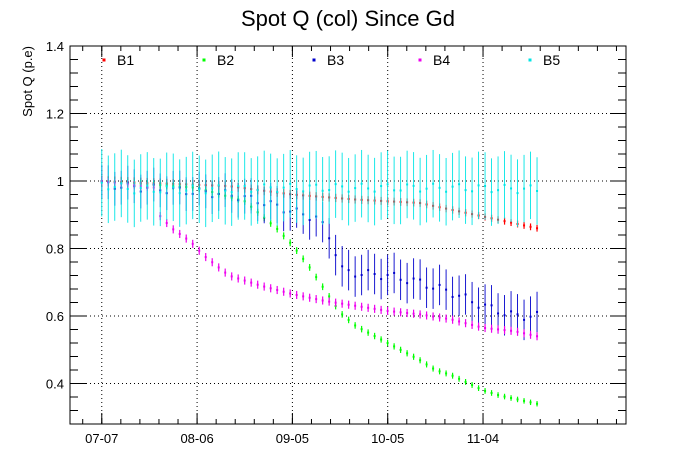  What do you see at coordinates (387, 438) in the screenshot?
I see `x-tick-label: 10-05` at bounding box center [387, 438].